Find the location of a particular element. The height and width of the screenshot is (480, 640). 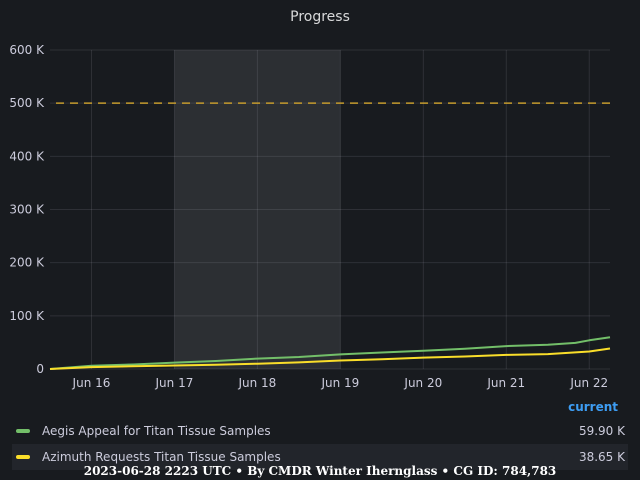

legend-swatch-green is located at coordinates (23, 431).